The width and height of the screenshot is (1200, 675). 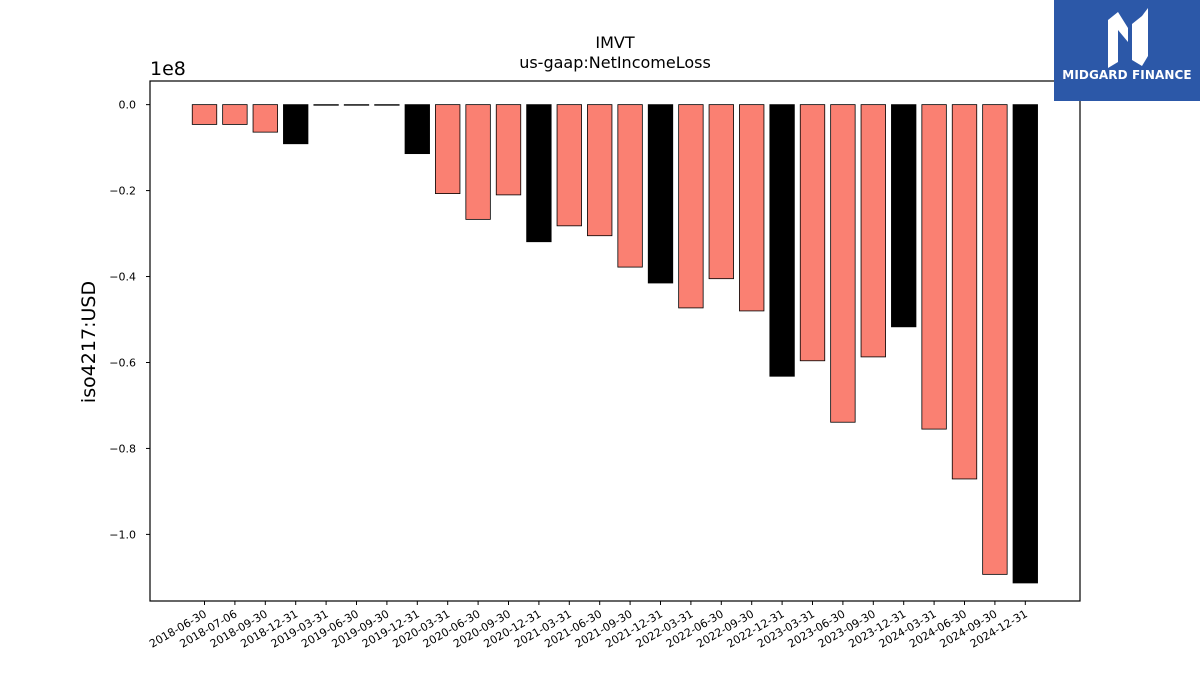 What do you see at coordinates (168, 69) in the screenshot?
I see `y-axis-offset-label: 1e8` at bounding box center [168, 69].